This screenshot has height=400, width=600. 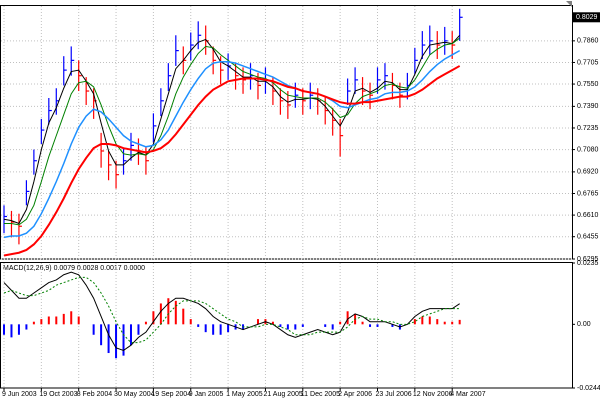 I want to click on x-tick-label: 11 Dec 2005, so click(x=320, y=394).